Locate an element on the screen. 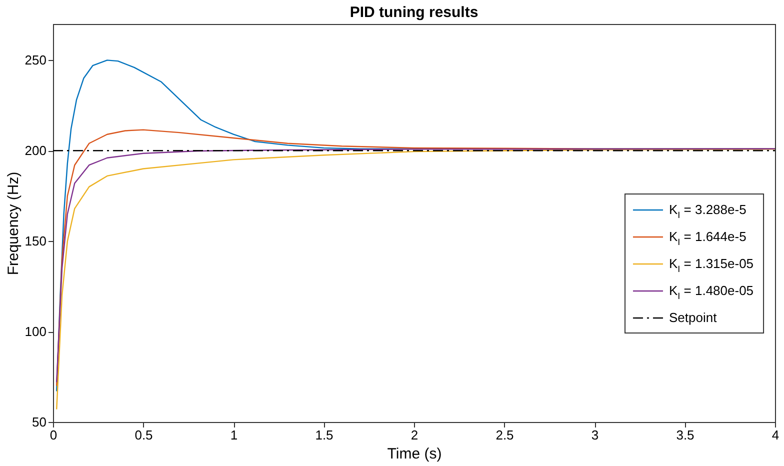  x-tick-label: 1 is located at coordinates (234, 435).